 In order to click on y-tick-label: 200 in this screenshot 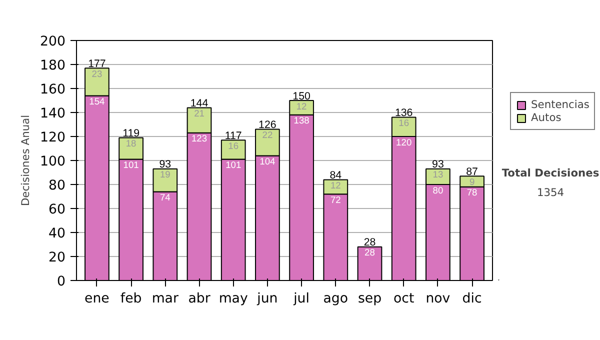, I will do `click(53, 42)`.